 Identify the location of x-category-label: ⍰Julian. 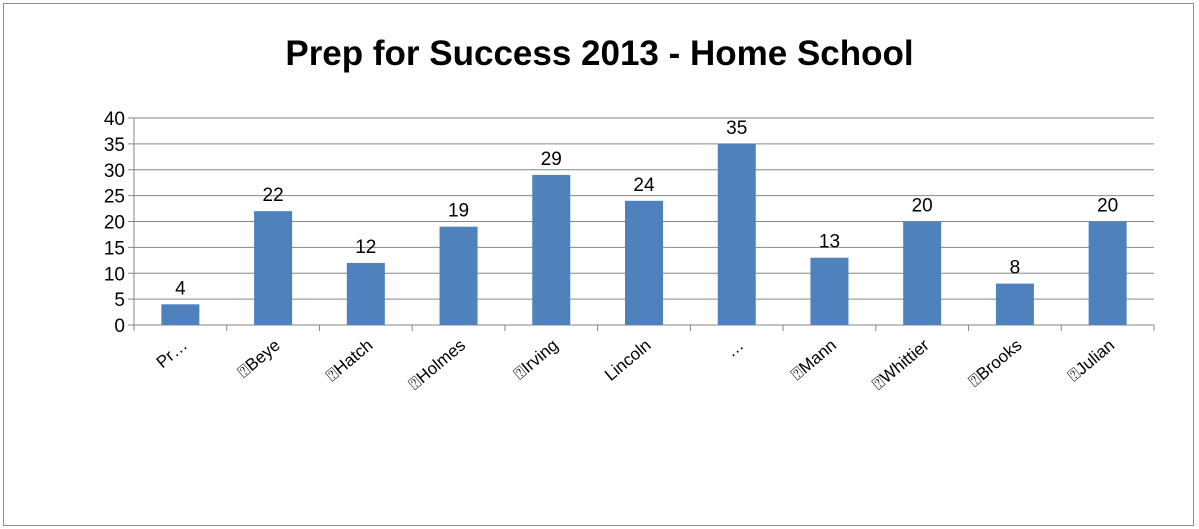
(1091, 361).